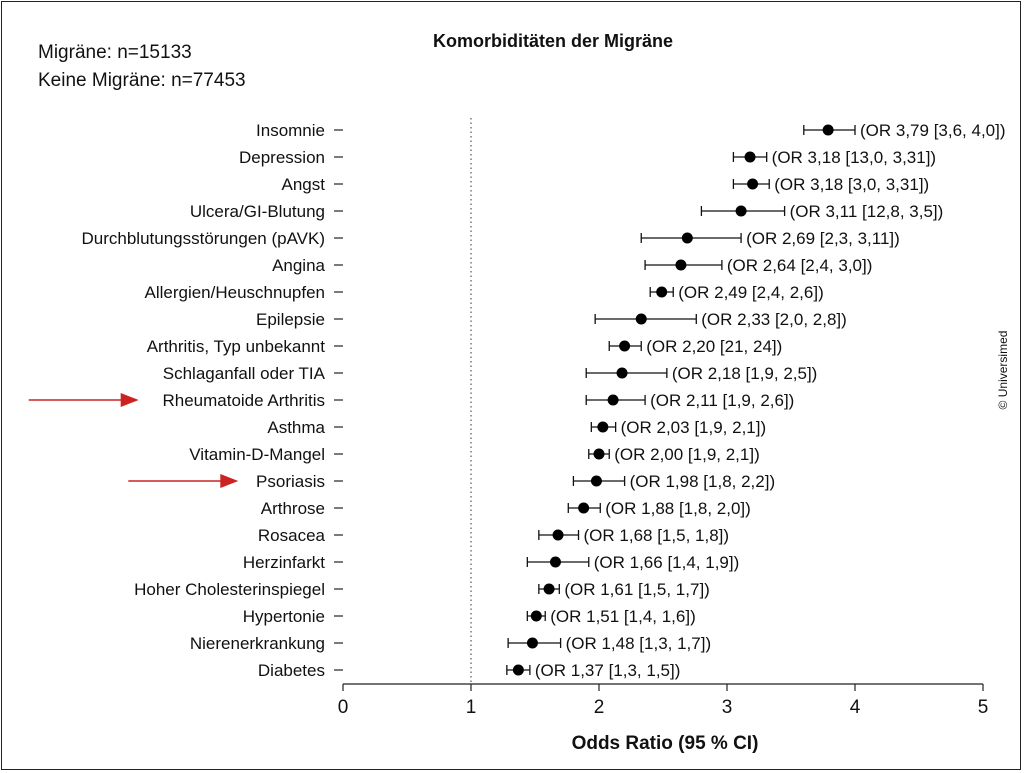 Image resolution: width=1024 pixels, height=773 pixels. Describe the element at coordinates (714, 346) in the screenshot. I see `or-value-label: (OR 2,20 [21, 24])` at that location.